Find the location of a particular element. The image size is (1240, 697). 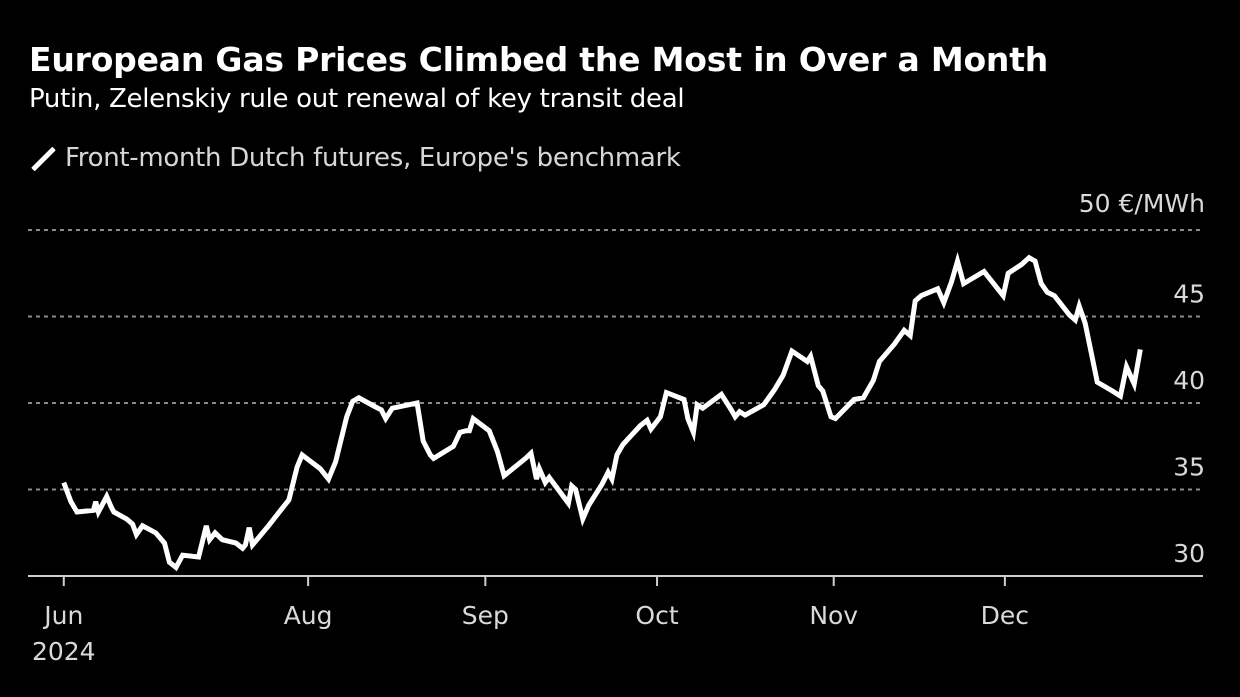

y-axis-ticks: 30 35 40 45 50 €/MWh is located at coordinates (1142, 378).